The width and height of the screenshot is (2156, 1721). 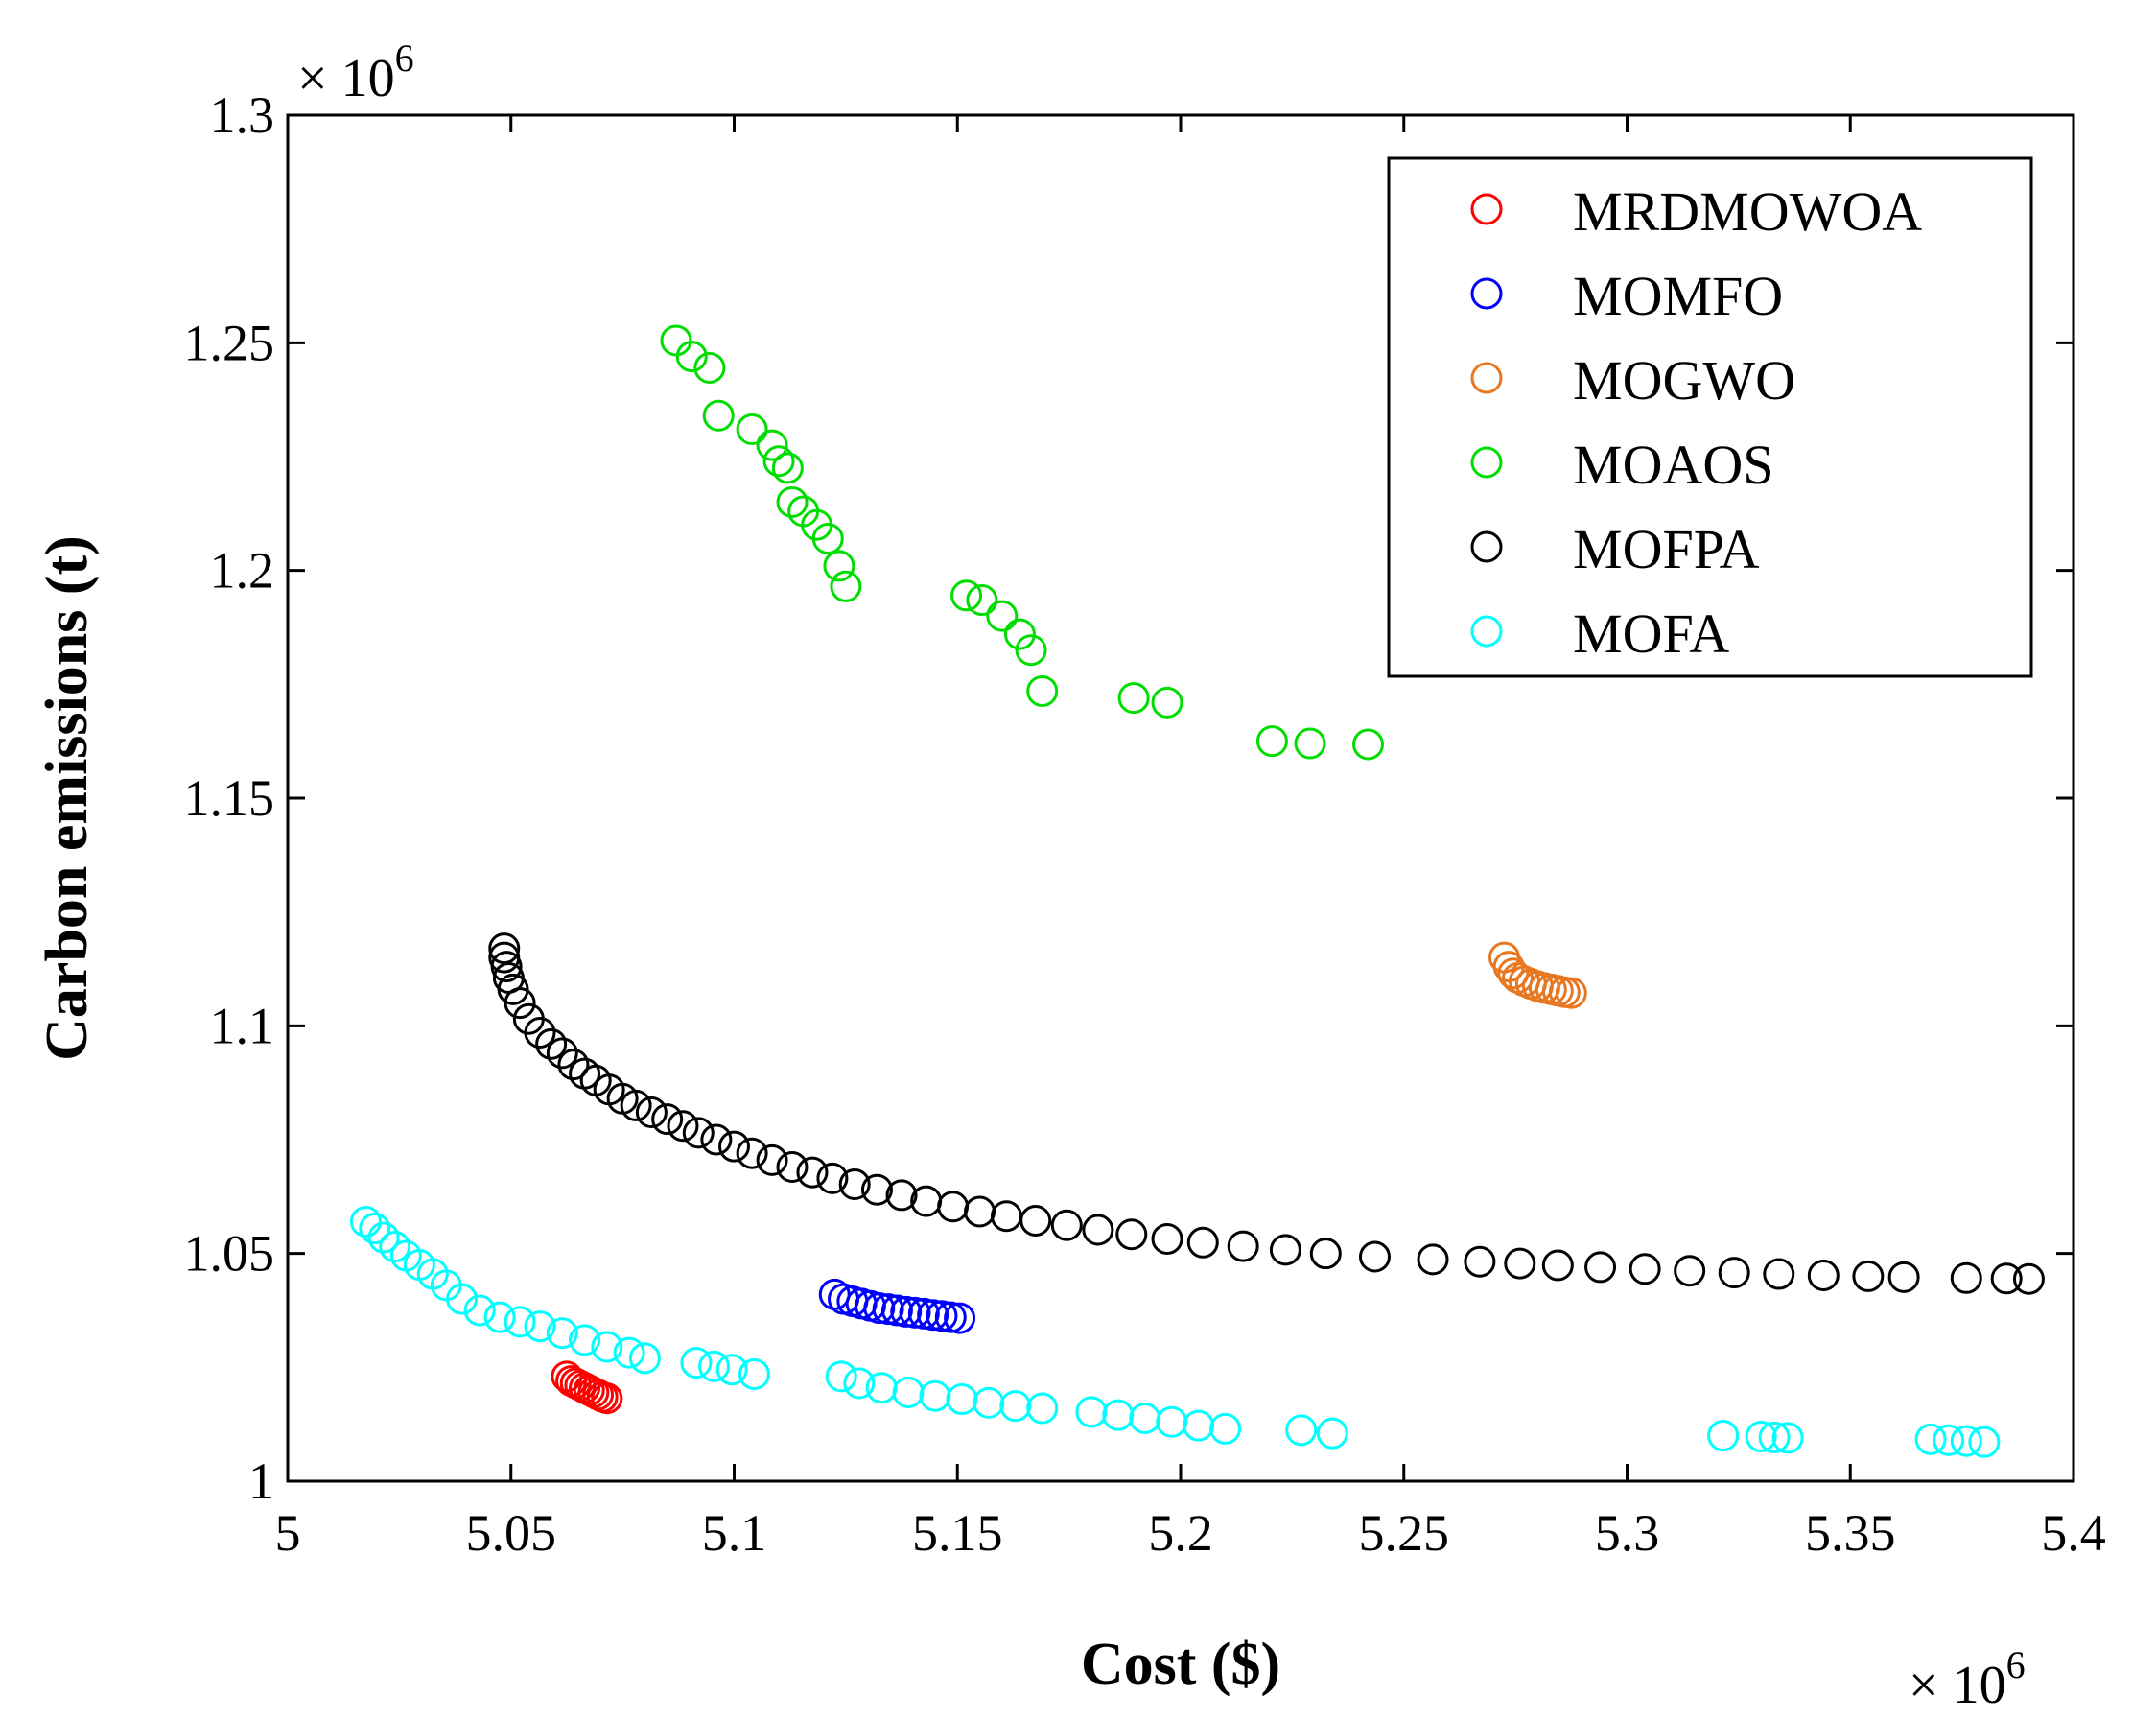 What do you see at coordinates (1537, 975) in the screenshot?
I see `series-mogwo` at bounding box center [1537, 975].